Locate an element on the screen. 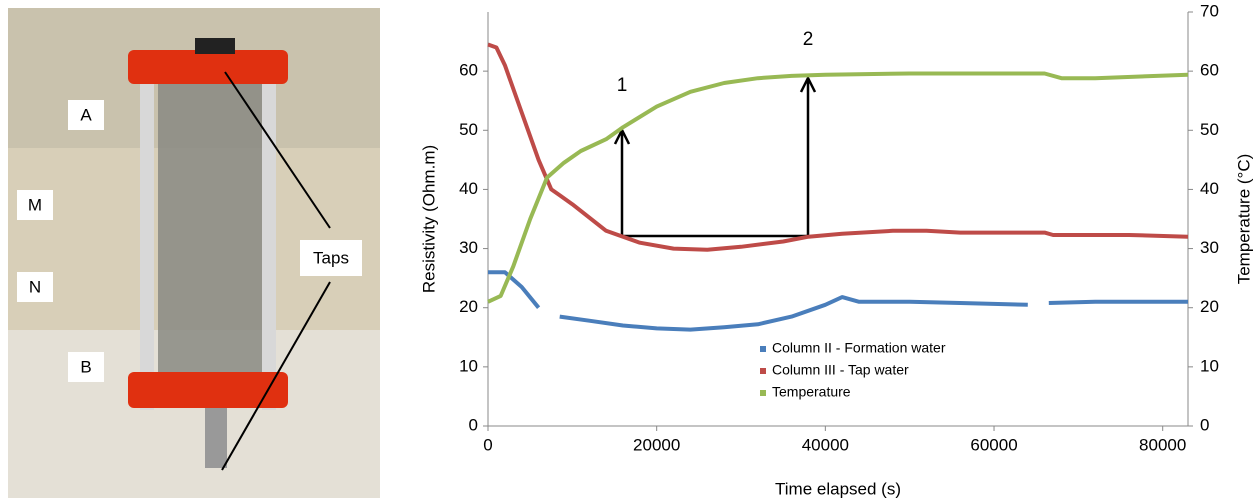 The width and height of the screenshot is (1259, 502). photo-knob is located at coordinates (215, 46).